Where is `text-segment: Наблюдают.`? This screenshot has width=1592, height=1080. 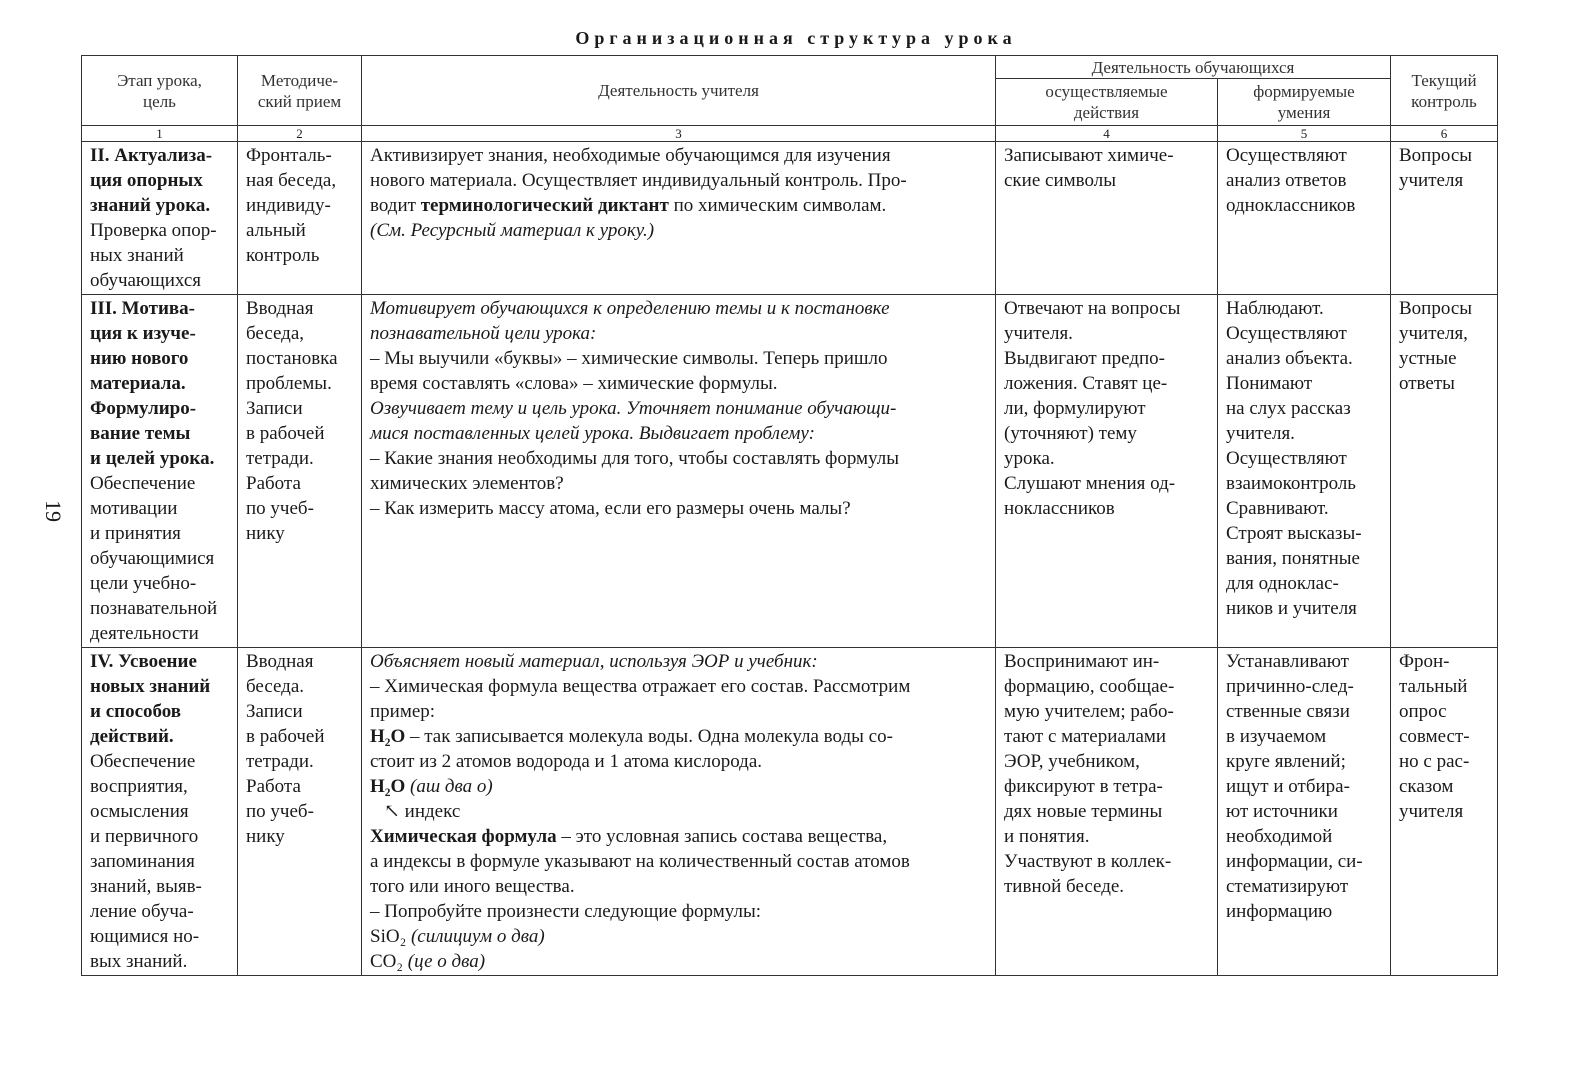 text-segment: Наблюдают. is located at coordinates (1275, 308).